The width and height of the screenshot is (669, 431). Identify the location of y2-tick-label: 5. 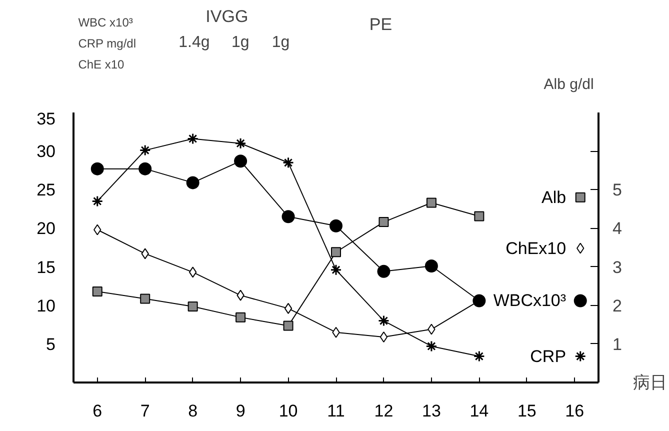
(617, 190).